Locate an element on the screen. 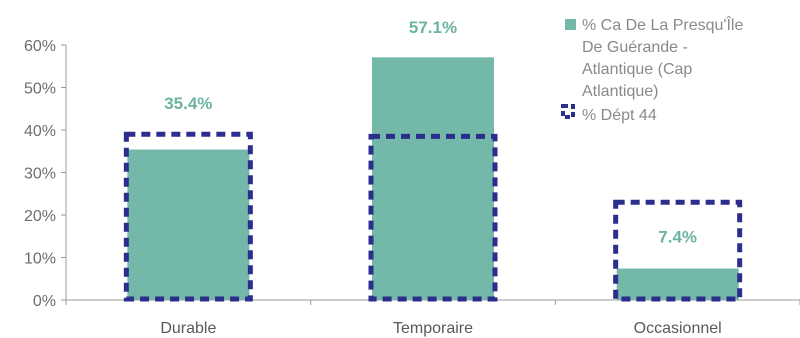 The width and height of the screenshot is (800, 338). dept-outline-durable is located at coordinates (188, 216).